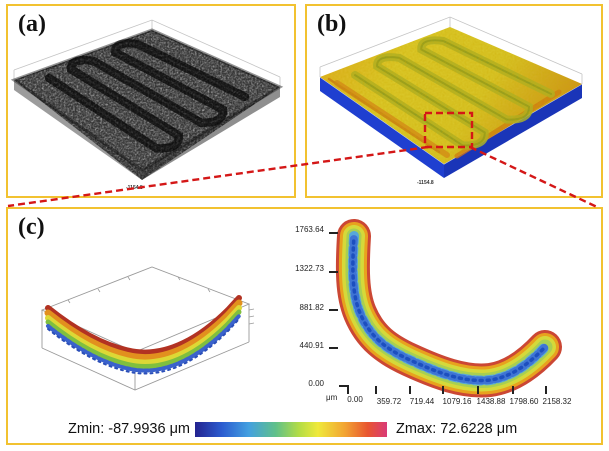 This screenshot has height=451, width=609. What do you see at coordinates (491, 401) in the screenshot?
I see `map-x-tick-label: 1438.88` at bounding box center [491, 401].